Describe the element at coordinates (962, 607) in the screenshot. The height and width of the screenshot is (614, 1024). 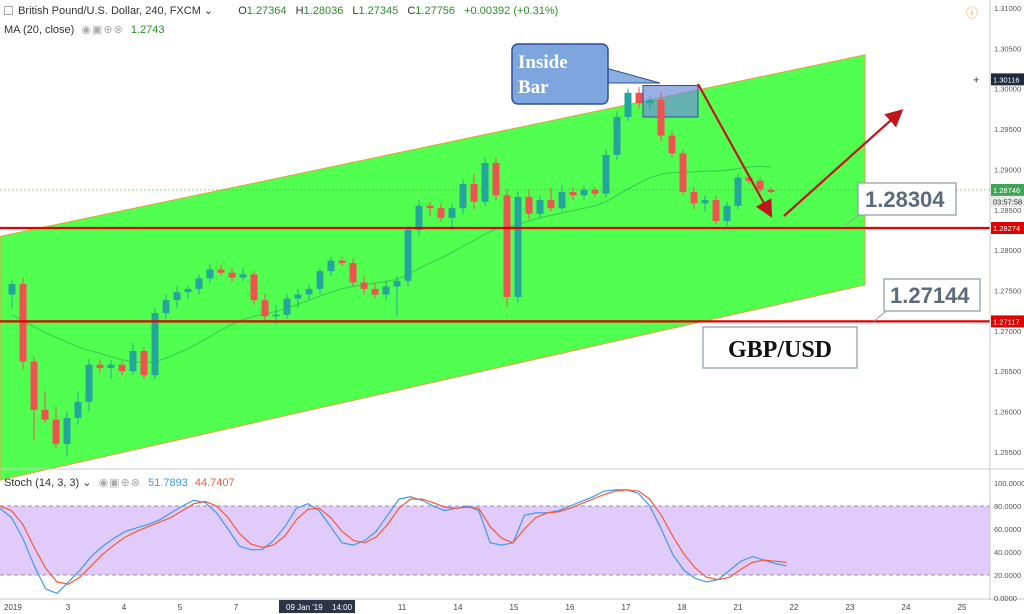
I see `time-tick-label: 25` at that location.